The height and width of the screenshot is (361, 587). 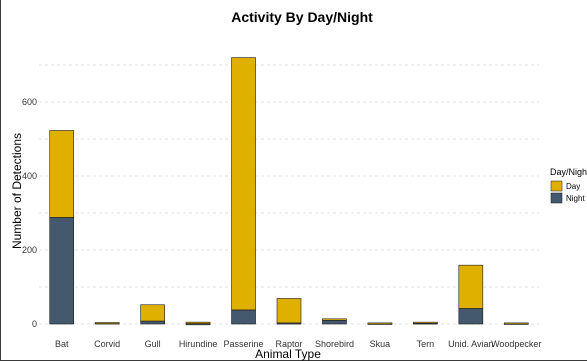 What do you see at coordinates (425, 322) in the screenshot?
I see `bar-day-tern` at bounding box center [425, 322].